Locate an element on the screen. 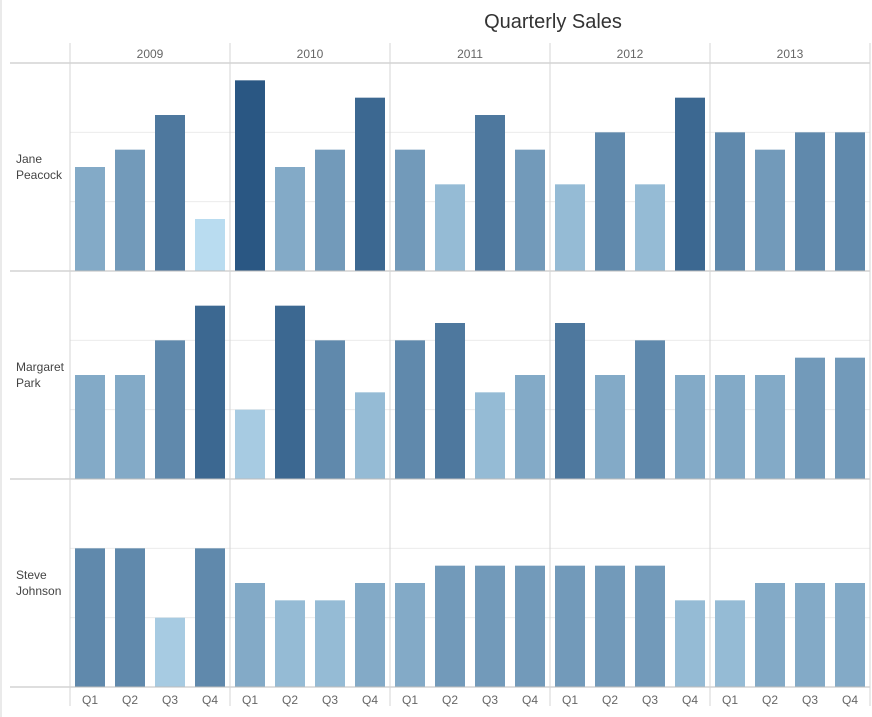  row-label: Jane is located at coordinates (29, 159).